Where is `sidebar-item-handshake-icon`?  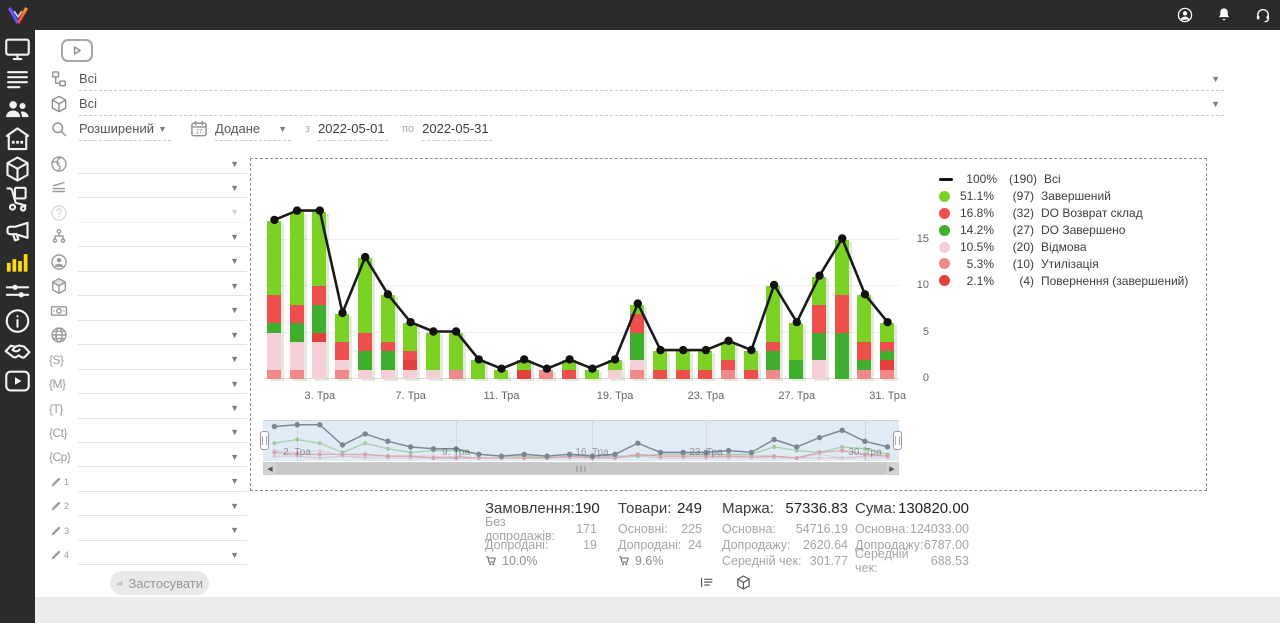 sidebar-item-handshake-icon is located at coordinates (17, 351).